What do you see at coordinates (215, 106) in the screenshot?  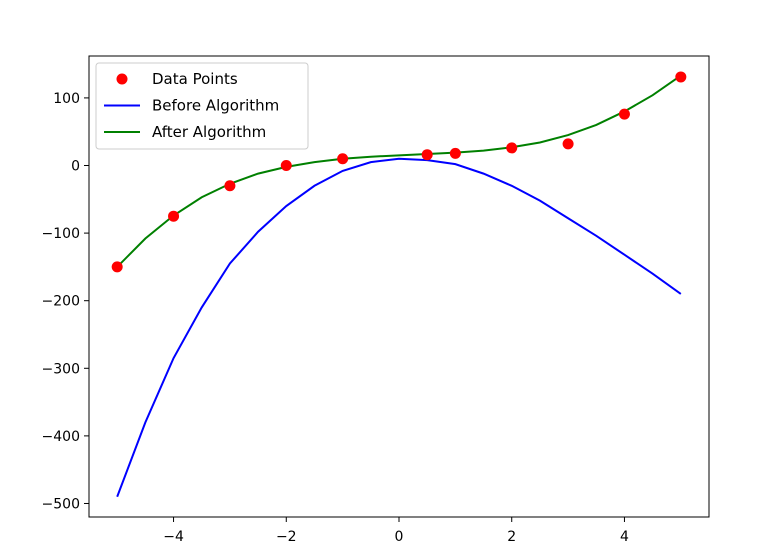 I see `legend-label: Before Algorithm` at bounding box center [215, 106].